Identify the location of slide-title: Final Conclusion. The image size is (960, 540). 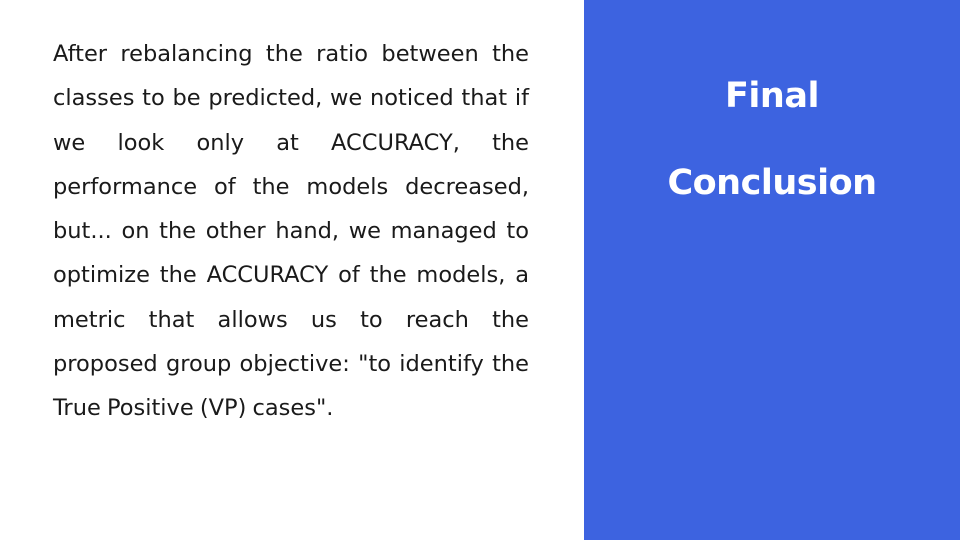
(772, 140).